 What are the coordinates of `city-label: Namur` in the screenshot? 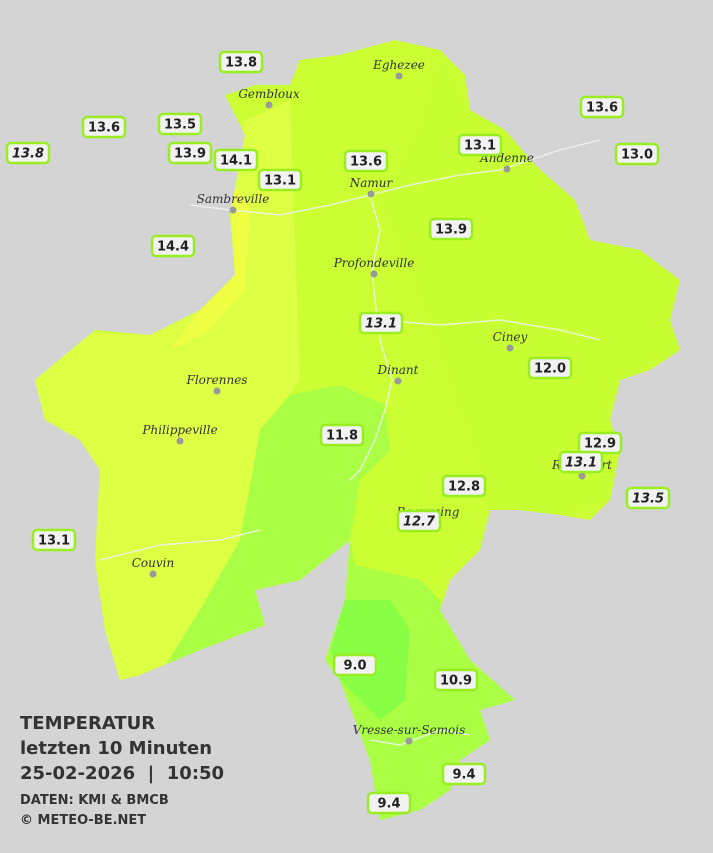 It's located at (371, 183).